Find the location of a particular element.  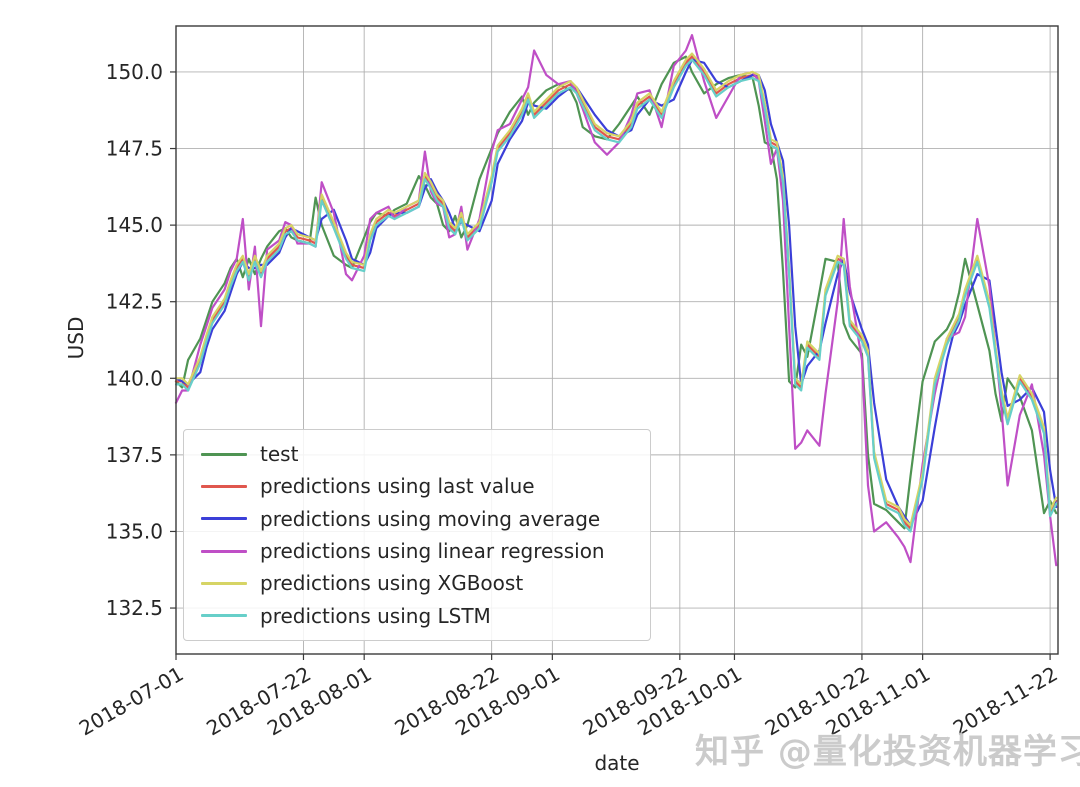

legend-swatch-moving-average is located at coordinates (224, 519).